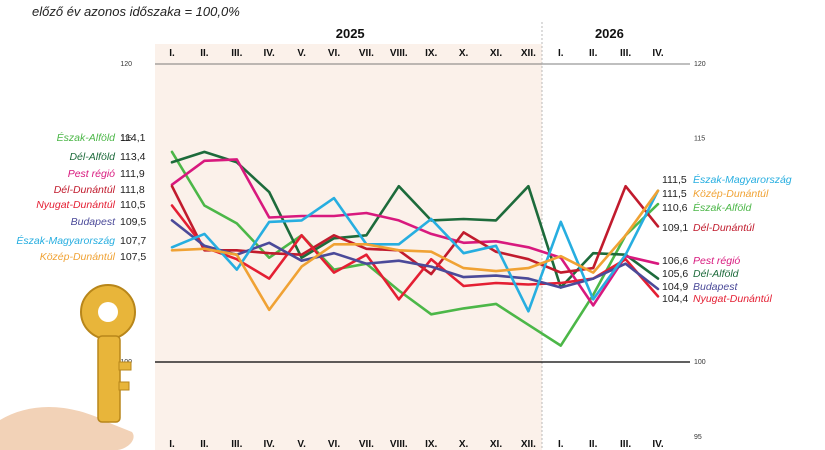  I want to click on left-series-value-6: 107,7, so click(133, 241).